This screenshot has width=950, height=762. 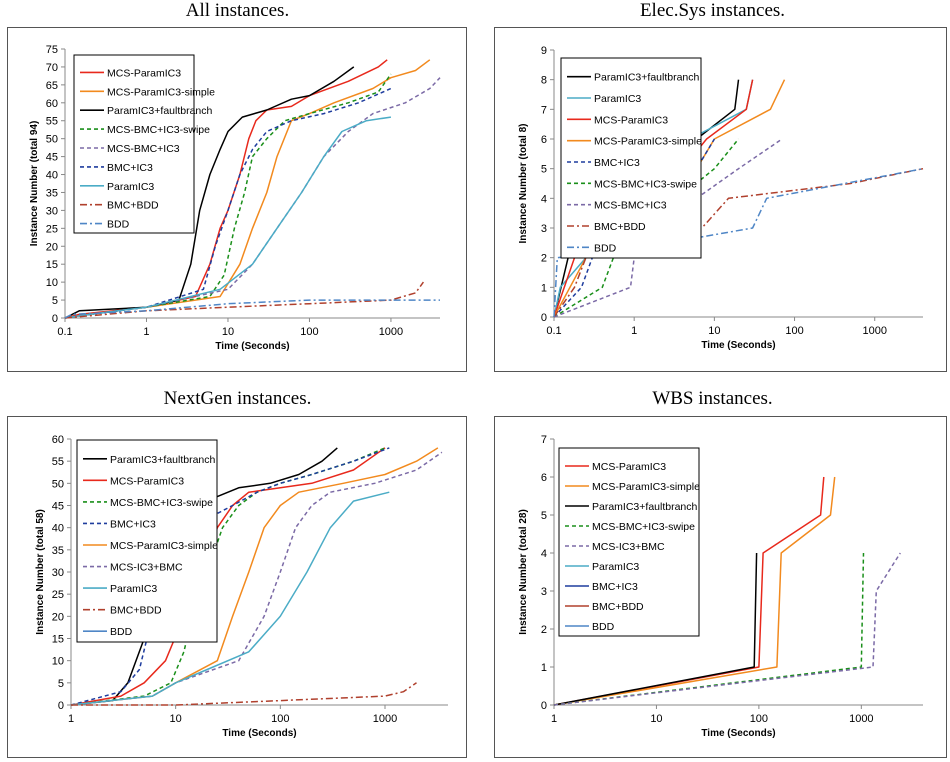 I want to click on y-tick-label: 45, so click(x=58, y=507).